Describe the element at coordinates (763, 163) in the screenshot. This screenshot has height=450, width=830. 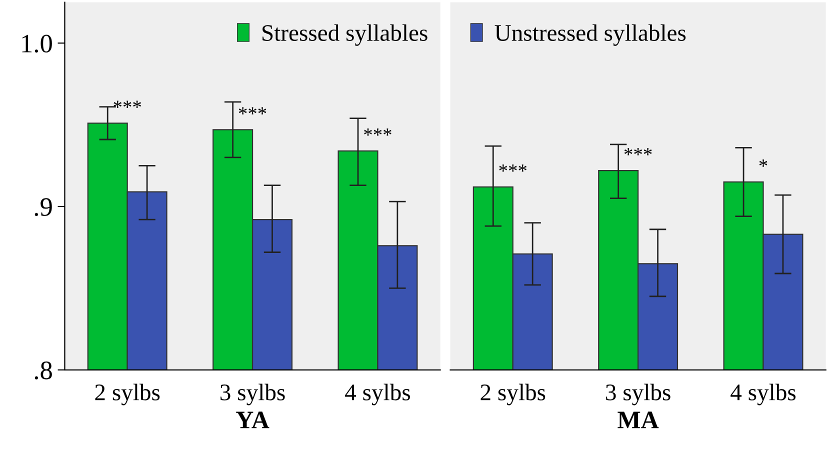
I see `annotation: *` at that location.